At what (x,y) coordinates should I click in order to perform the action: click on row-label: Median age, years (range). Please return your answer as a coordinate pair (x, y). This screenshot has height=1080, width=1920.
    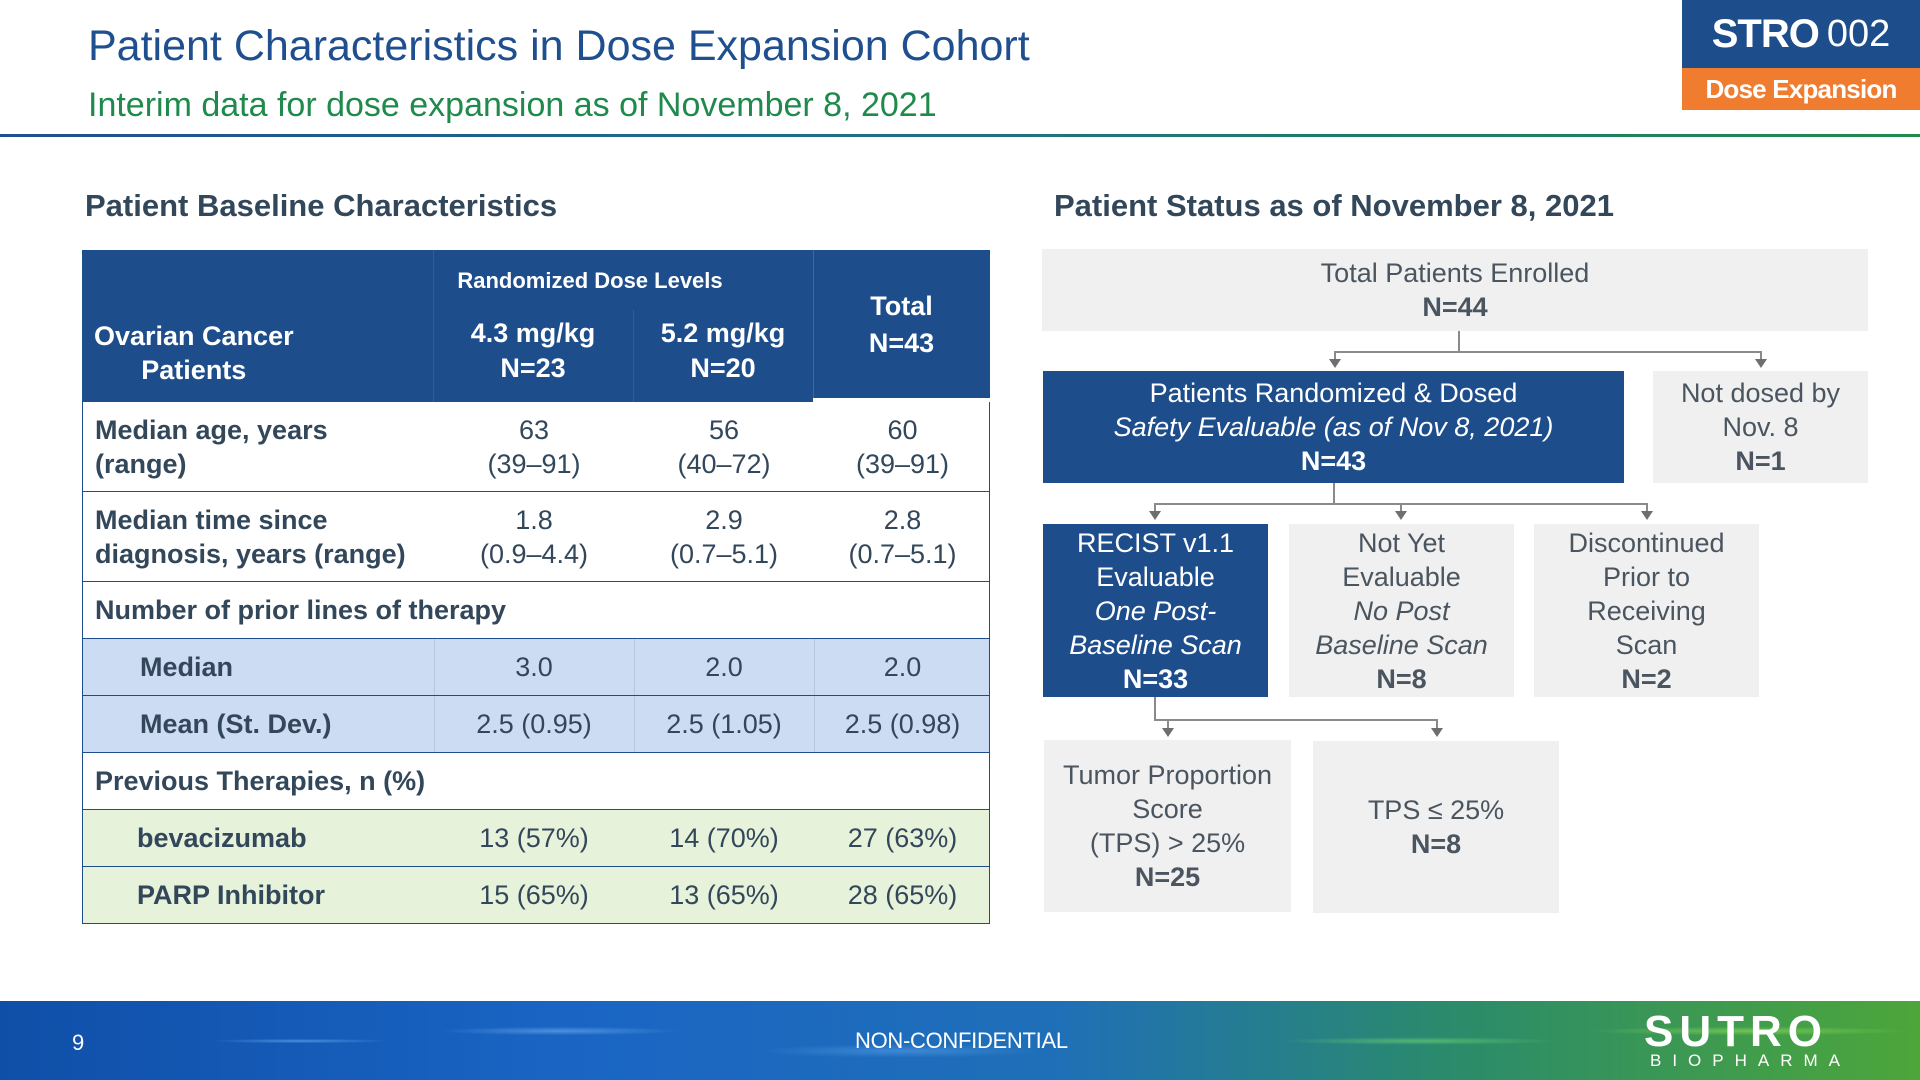
    Looking at the image, I should click on (211, 447).